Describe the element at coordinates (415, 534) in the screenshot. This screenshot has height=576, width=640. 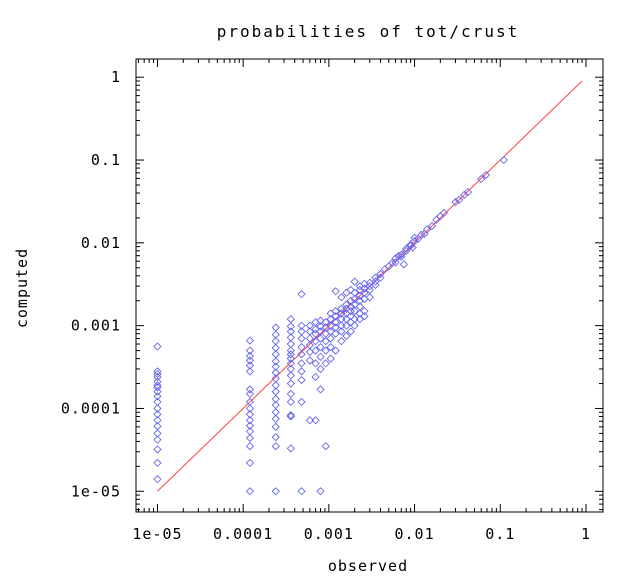
I see `x-tick-label: 0.01` at that location.